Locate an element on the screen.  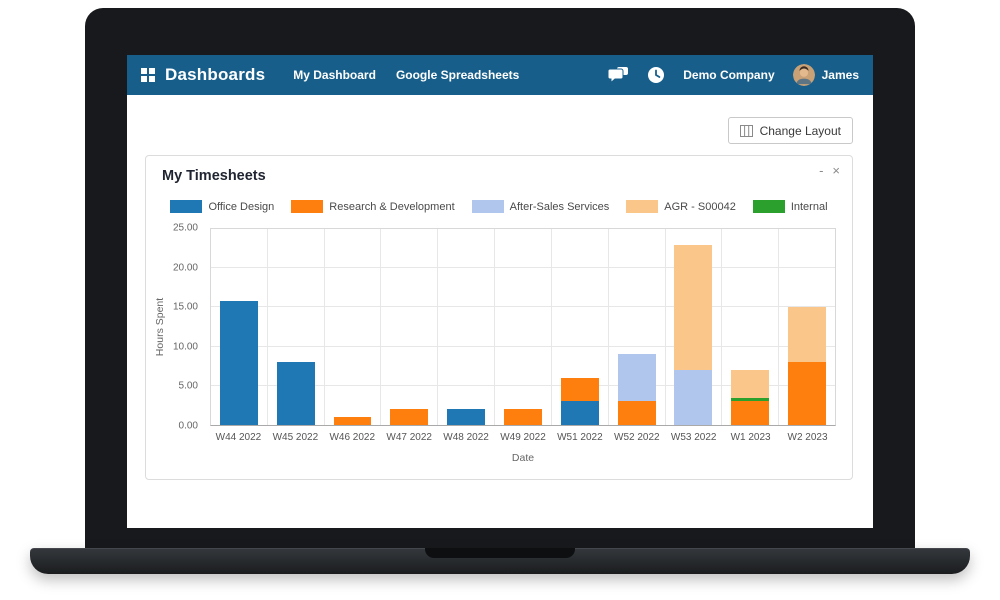
x-tick-label: W44 2022 is located at coordinates (238, 437).